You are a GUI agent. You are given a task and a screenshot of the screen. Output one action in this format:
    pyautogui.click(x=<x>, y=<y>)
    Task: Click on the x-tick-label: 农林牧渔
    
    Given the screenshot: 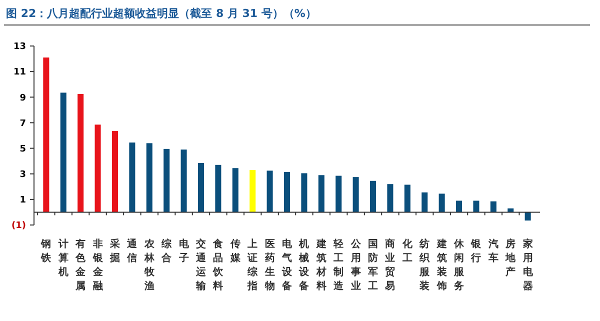 What is the action you would take?
    pyautogui.click(x=149, y=265)
    